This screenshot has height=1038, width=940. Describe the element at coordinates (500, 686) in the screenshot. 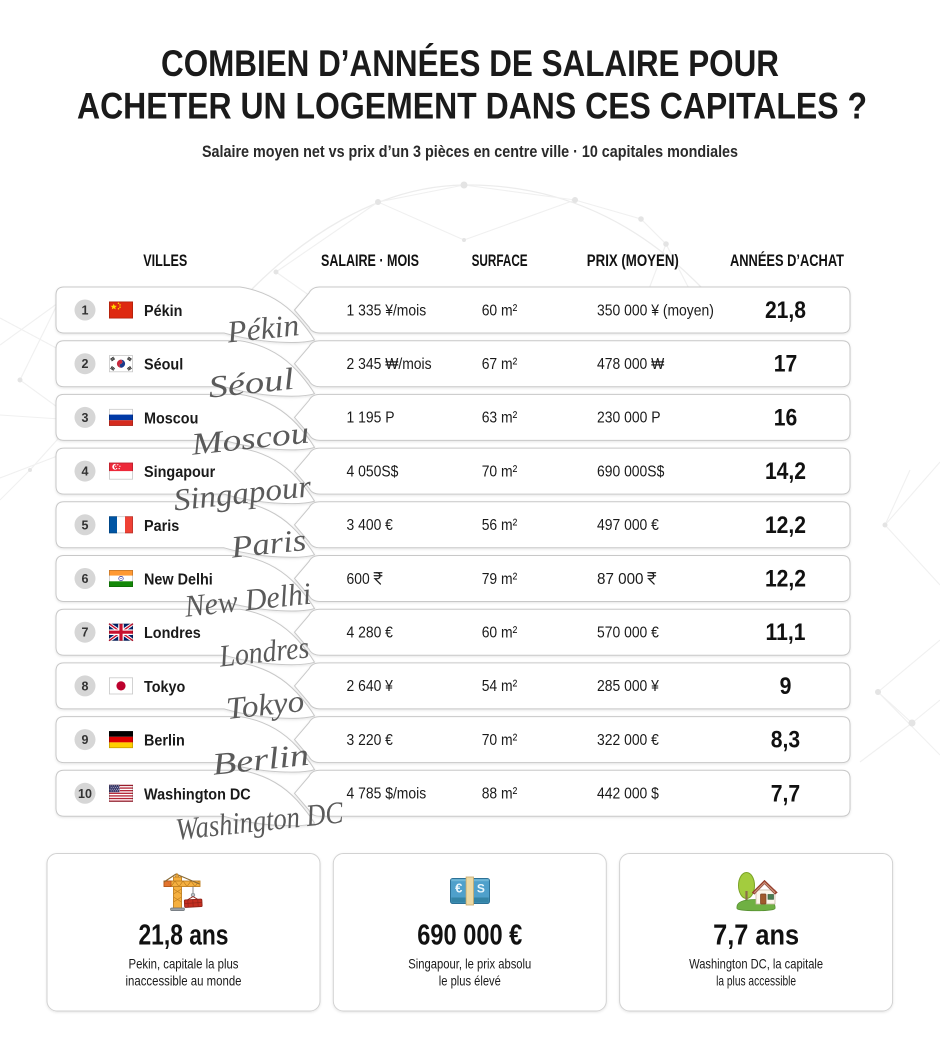

I see `svg-text: 54 m²` at that location.